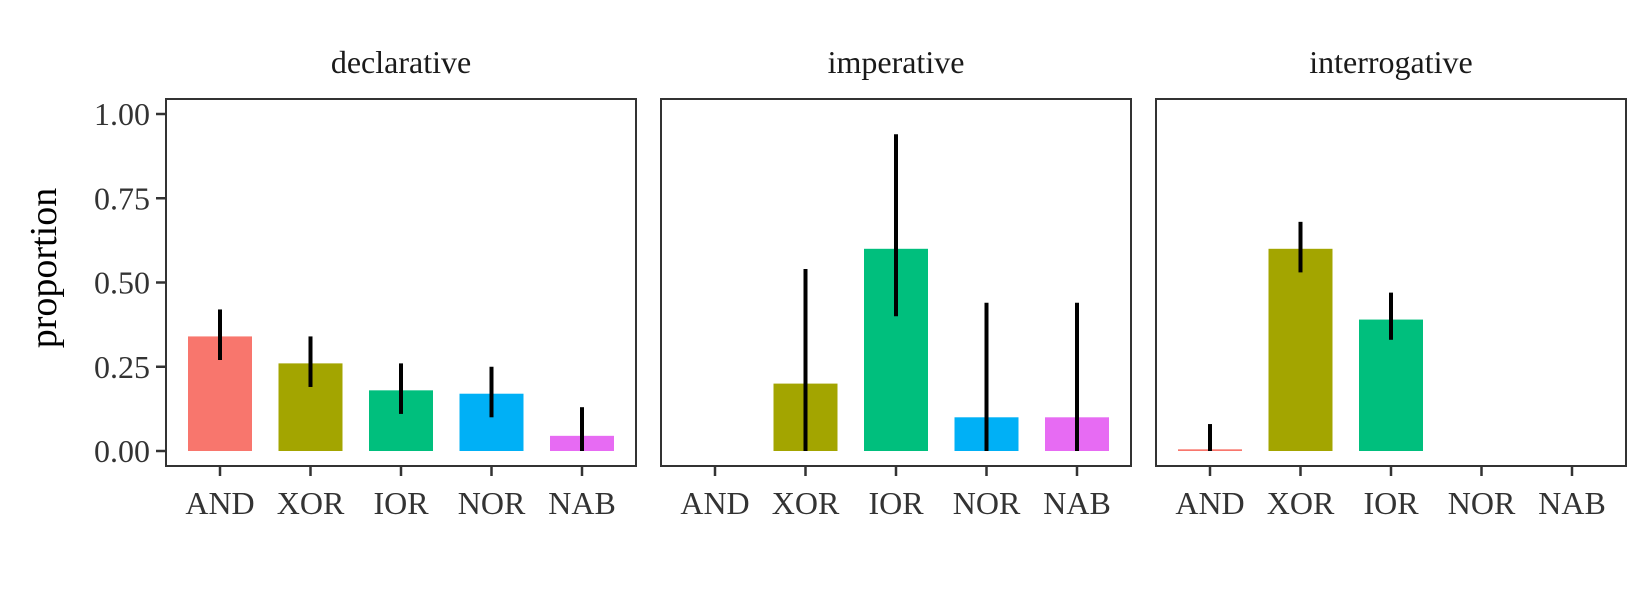 Image resolution: width=1650 pixels, height=600 pixels. What do you see at coordinates (1391, 385) in the screenshot?
I see `bar-IOR` at bounding box center [1391, 385].